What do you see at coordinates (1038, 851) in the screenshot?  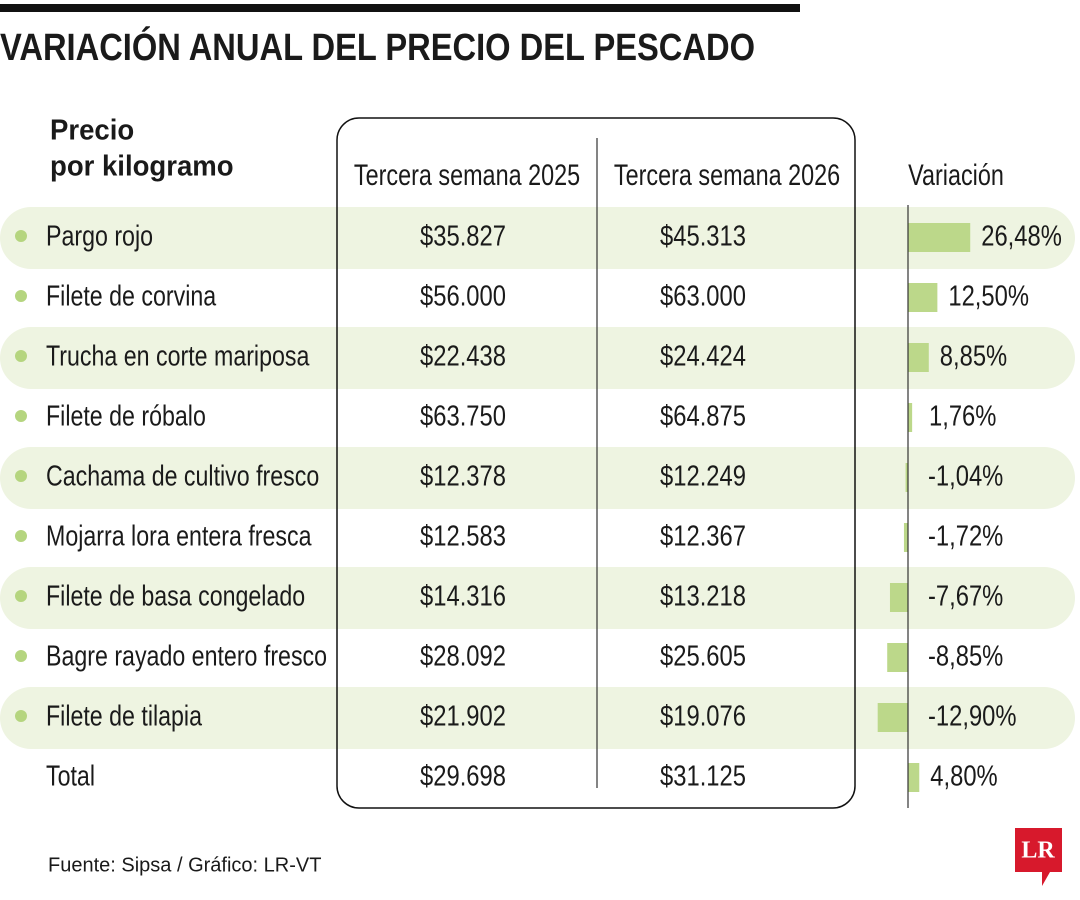 I see `logo: LR` at bounding box center [1038, 851].